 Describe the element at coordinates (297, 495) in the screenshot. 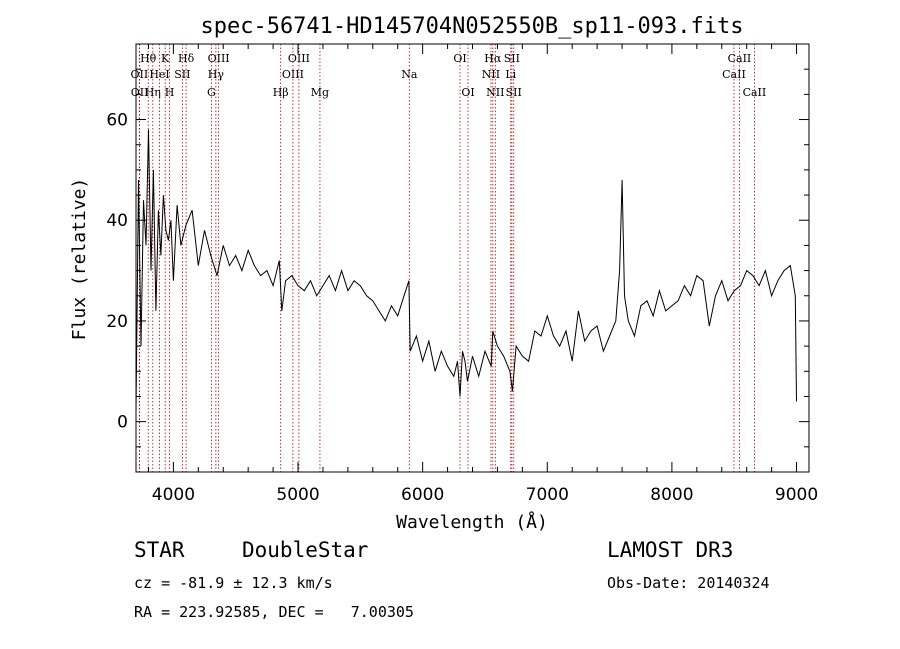

I see `x-tick-label: 5000` at that location.